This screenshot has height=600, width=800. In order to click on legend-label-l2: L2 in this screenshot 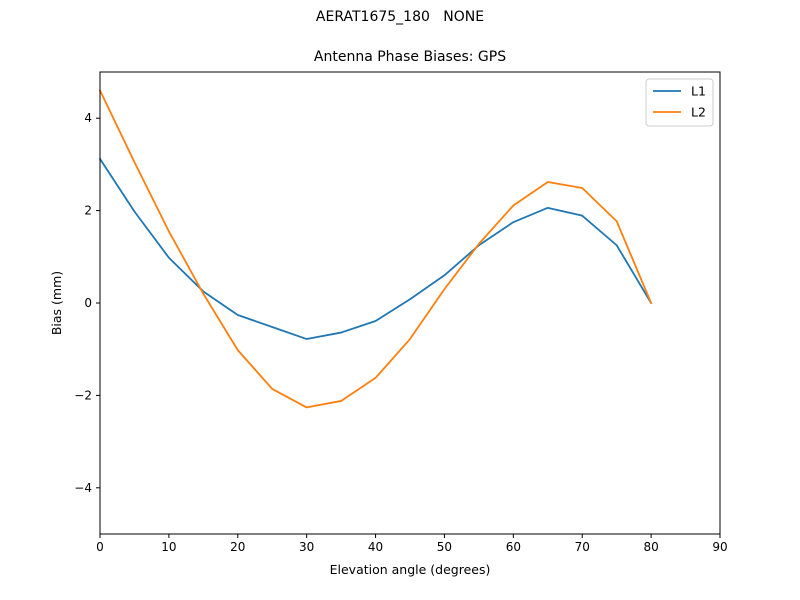, I will do `click(698, 112)`.